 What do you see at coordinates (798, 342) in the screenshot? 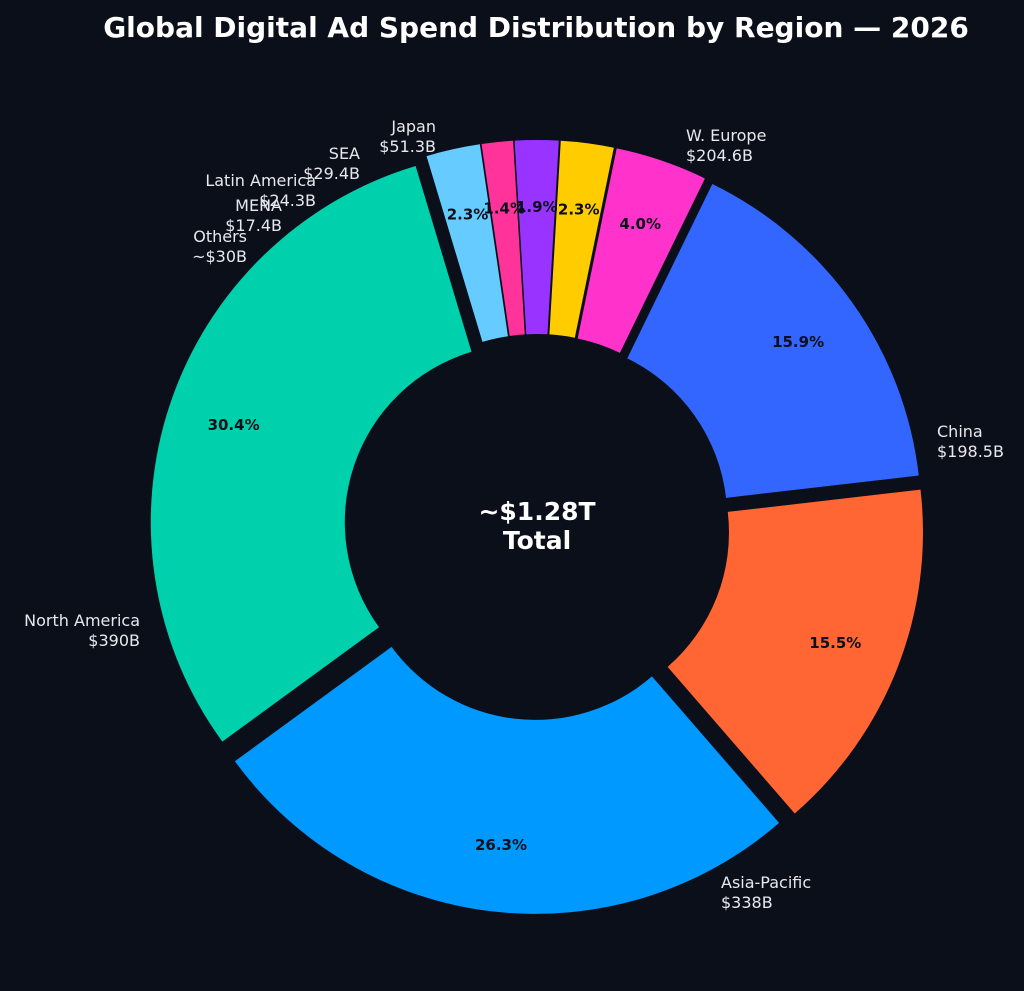
I see `pct-label-w-europe: 15.9%` at bounding box center [798, 342].